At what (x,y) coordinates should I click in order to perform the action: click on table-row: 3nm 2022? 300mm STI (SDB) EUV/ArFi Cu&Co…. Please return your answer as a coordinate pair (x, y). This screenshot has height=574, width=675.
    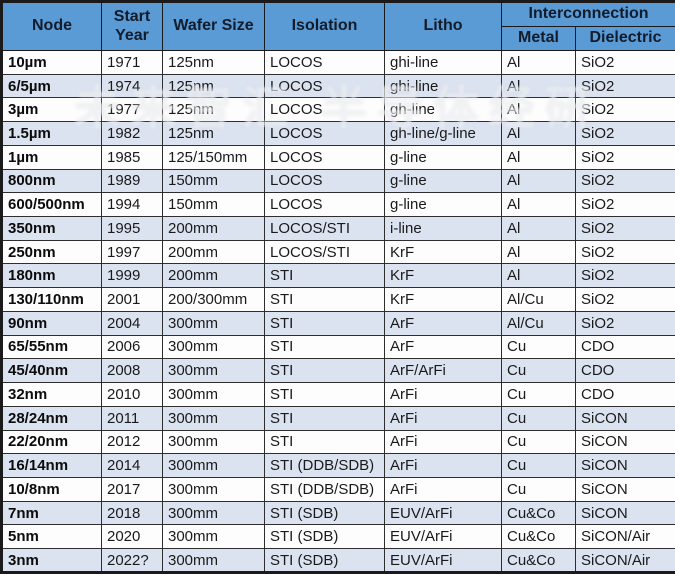
    Looking at the image, I should click on (338, 560).